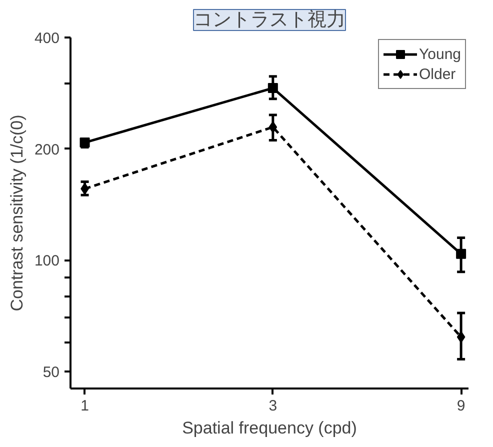 This screenshot has width=493, height=447. Describe the element at coordinates (270, 20) in the screenshot. I see `chart-title: コントラスト視力` at that location.